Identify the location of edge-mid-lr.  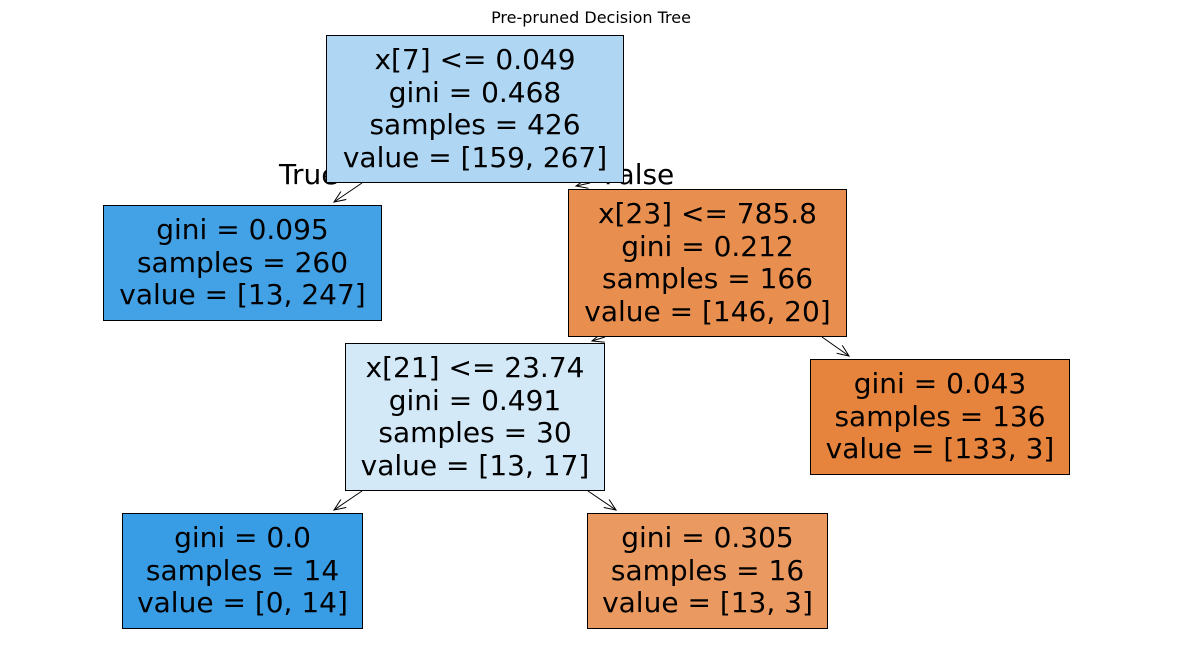
(601, 500).